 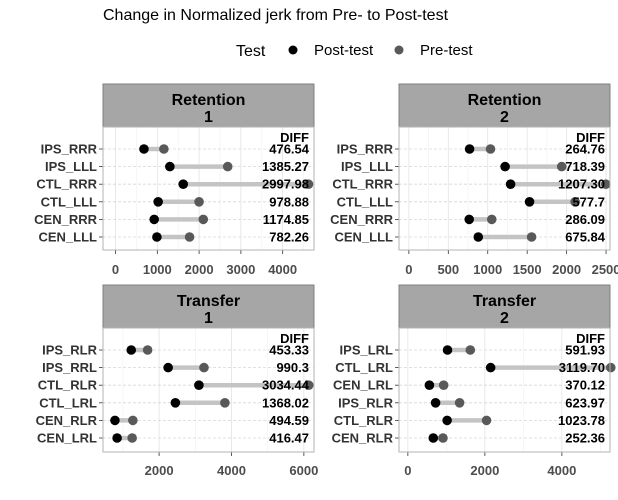 I want to click on diff-value-label: 264.76, so click(x=585, y=149).